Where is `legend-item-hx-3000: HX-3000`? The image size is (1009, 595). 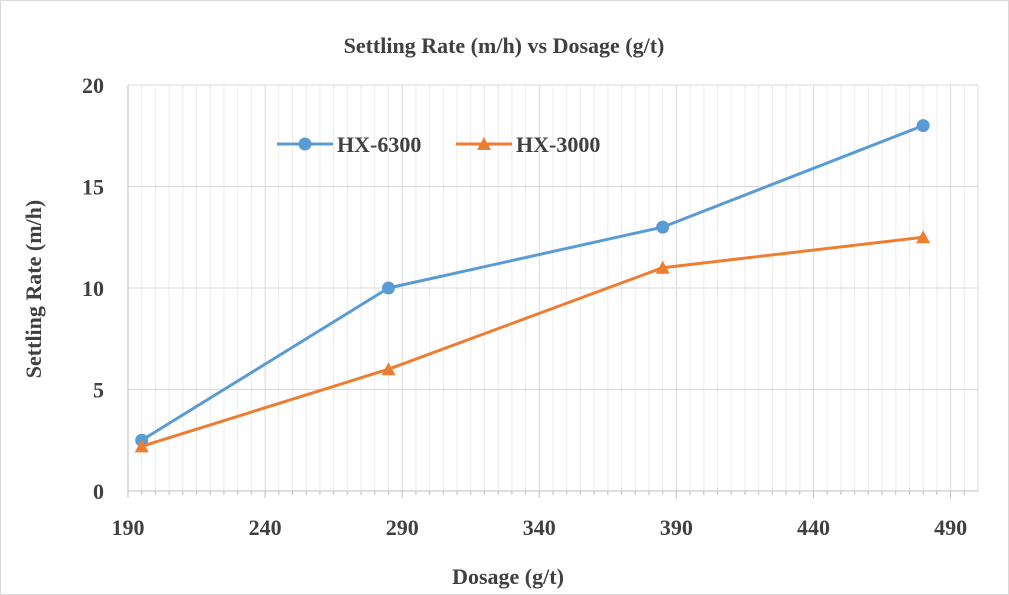 legend-item-hx-3000: HX-3000 is located at coordinates (528, 144).